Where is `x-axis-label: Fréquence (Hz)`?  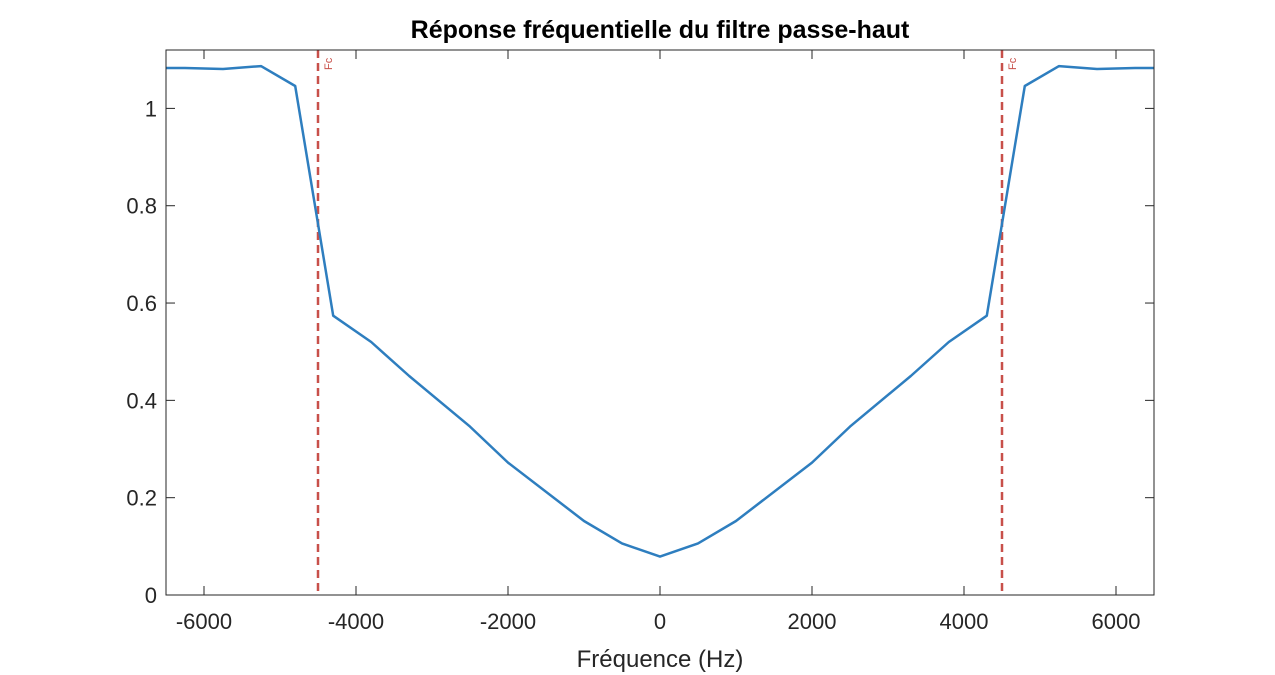 x-axis-label: Fréquence (Hz) is located at coordinates (660, 659).